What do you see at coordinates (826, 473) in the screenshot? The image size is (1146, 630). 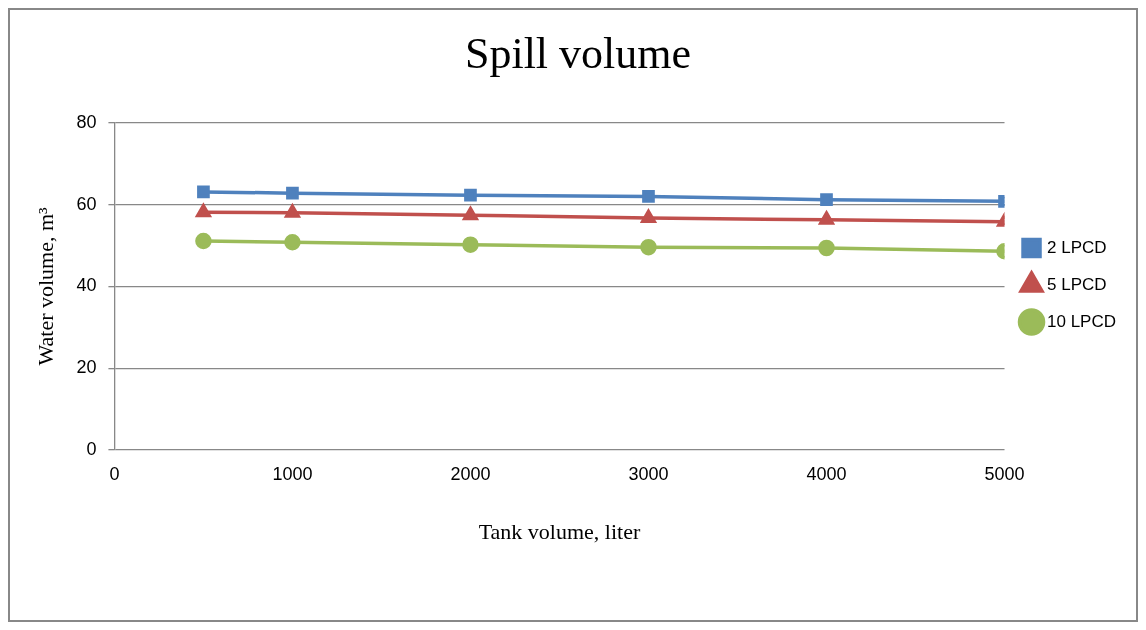 I see `x-tick-label: 4000` at bounding box center [826, 473].